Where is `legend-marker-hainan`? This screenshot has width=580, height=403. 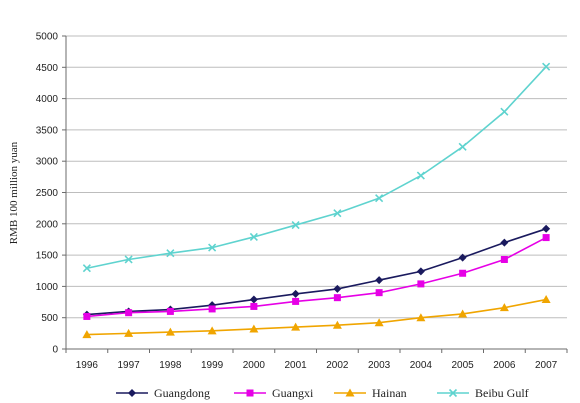 legend-marker-hainan is located at coordinates (350, 392).